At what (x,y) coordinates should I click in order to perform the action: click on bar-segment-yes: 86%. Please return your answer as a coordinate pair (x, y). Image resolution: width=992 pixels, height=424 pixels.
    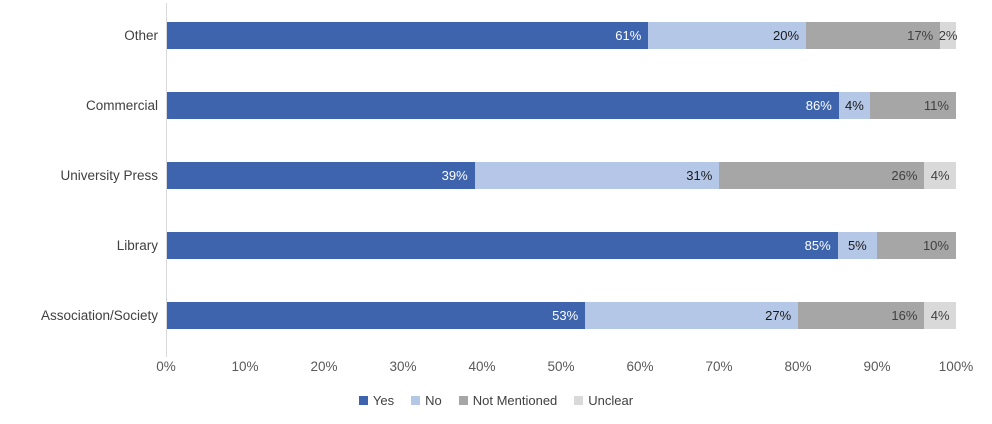
    Looking at the image, I should click on (503, 105).